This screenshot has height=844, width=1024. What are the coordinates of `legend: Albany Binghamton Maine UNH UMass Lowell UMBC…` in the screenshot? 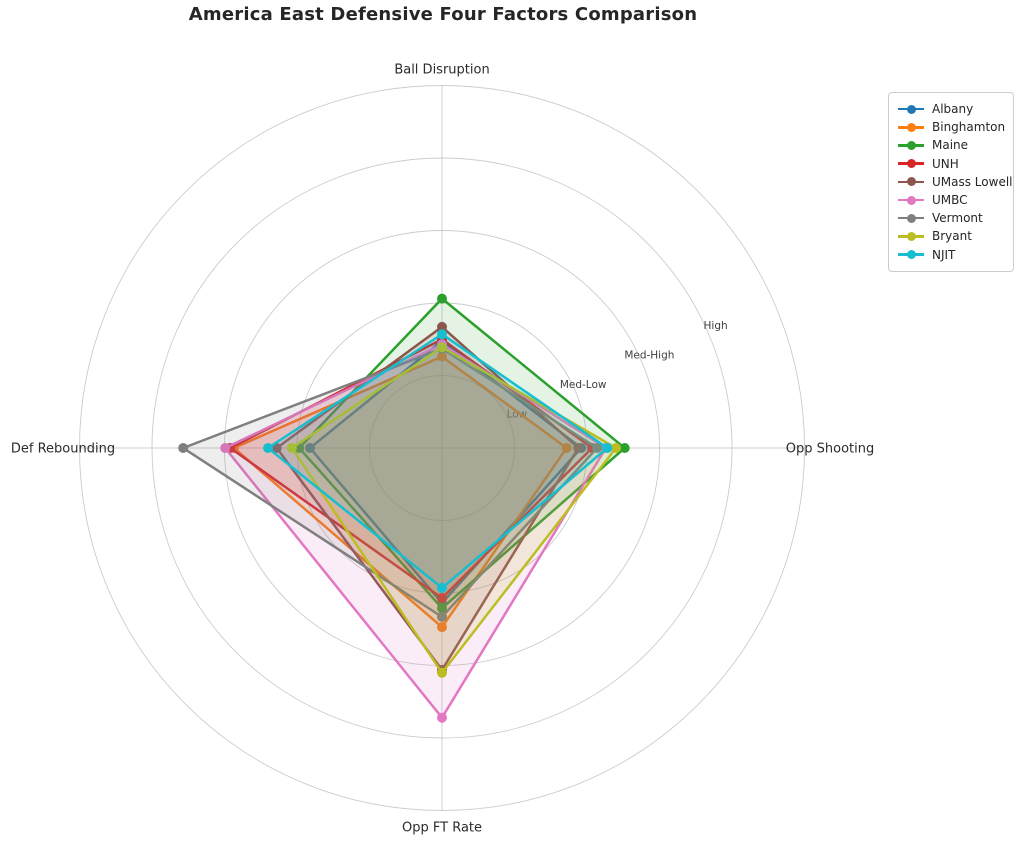 It's located at (951, 182).